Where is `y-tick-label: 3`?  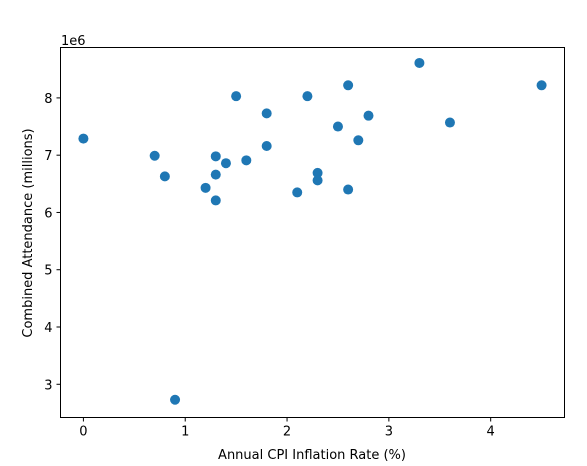 y-tick-label: 3 is located at coordinates (48, 385).